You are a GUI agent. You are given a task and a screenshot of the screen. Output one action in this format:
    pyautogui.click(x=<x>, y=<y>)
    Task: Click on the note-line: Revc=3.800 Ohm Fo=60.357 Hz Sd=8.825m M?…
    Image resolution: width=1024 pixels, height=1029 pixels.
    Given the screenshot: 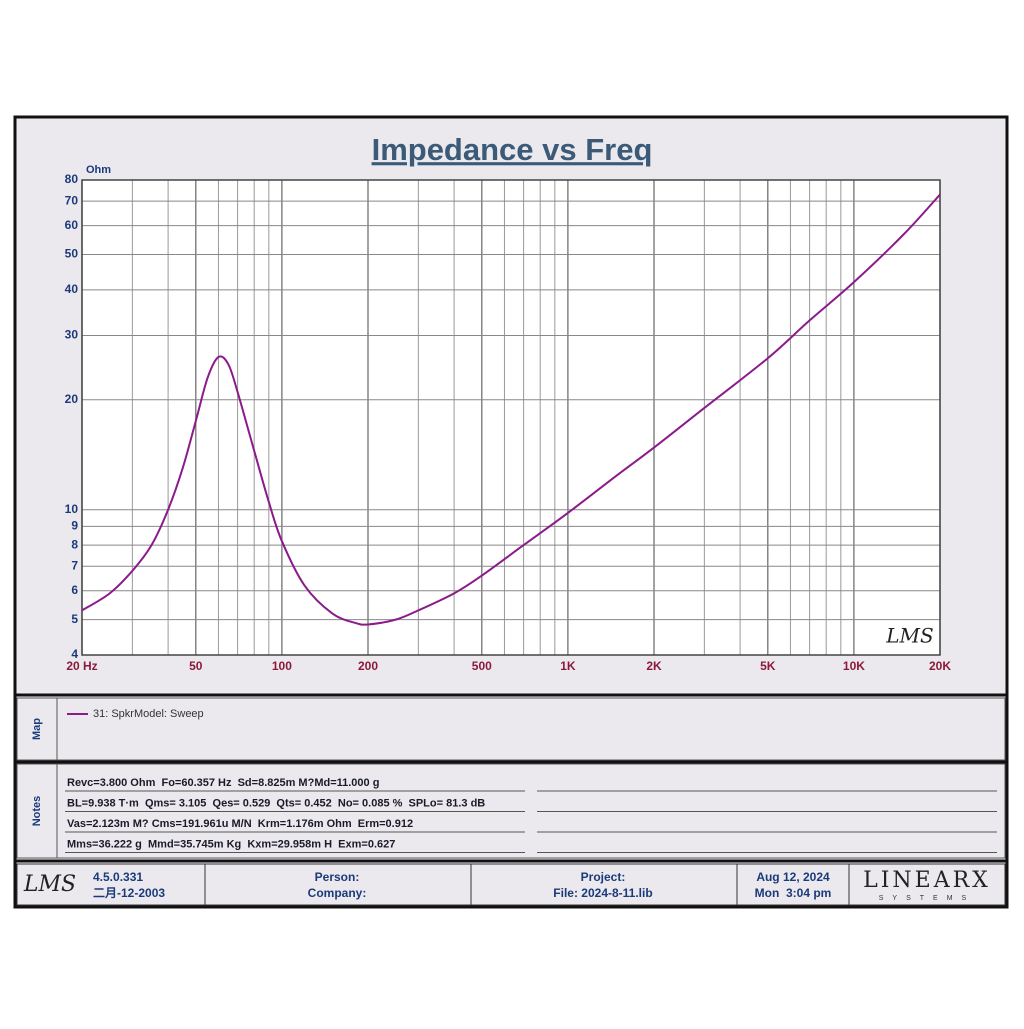 What is the action you would take?
    pyautogui.click(x=223, y=783)
    